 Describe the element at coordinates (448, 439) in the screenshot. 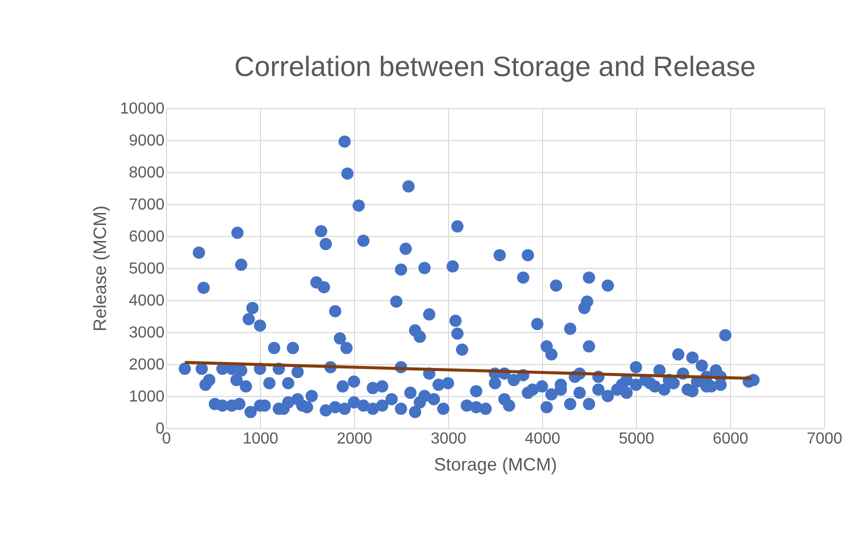

I see `x-tick-label: 3000` at that location.